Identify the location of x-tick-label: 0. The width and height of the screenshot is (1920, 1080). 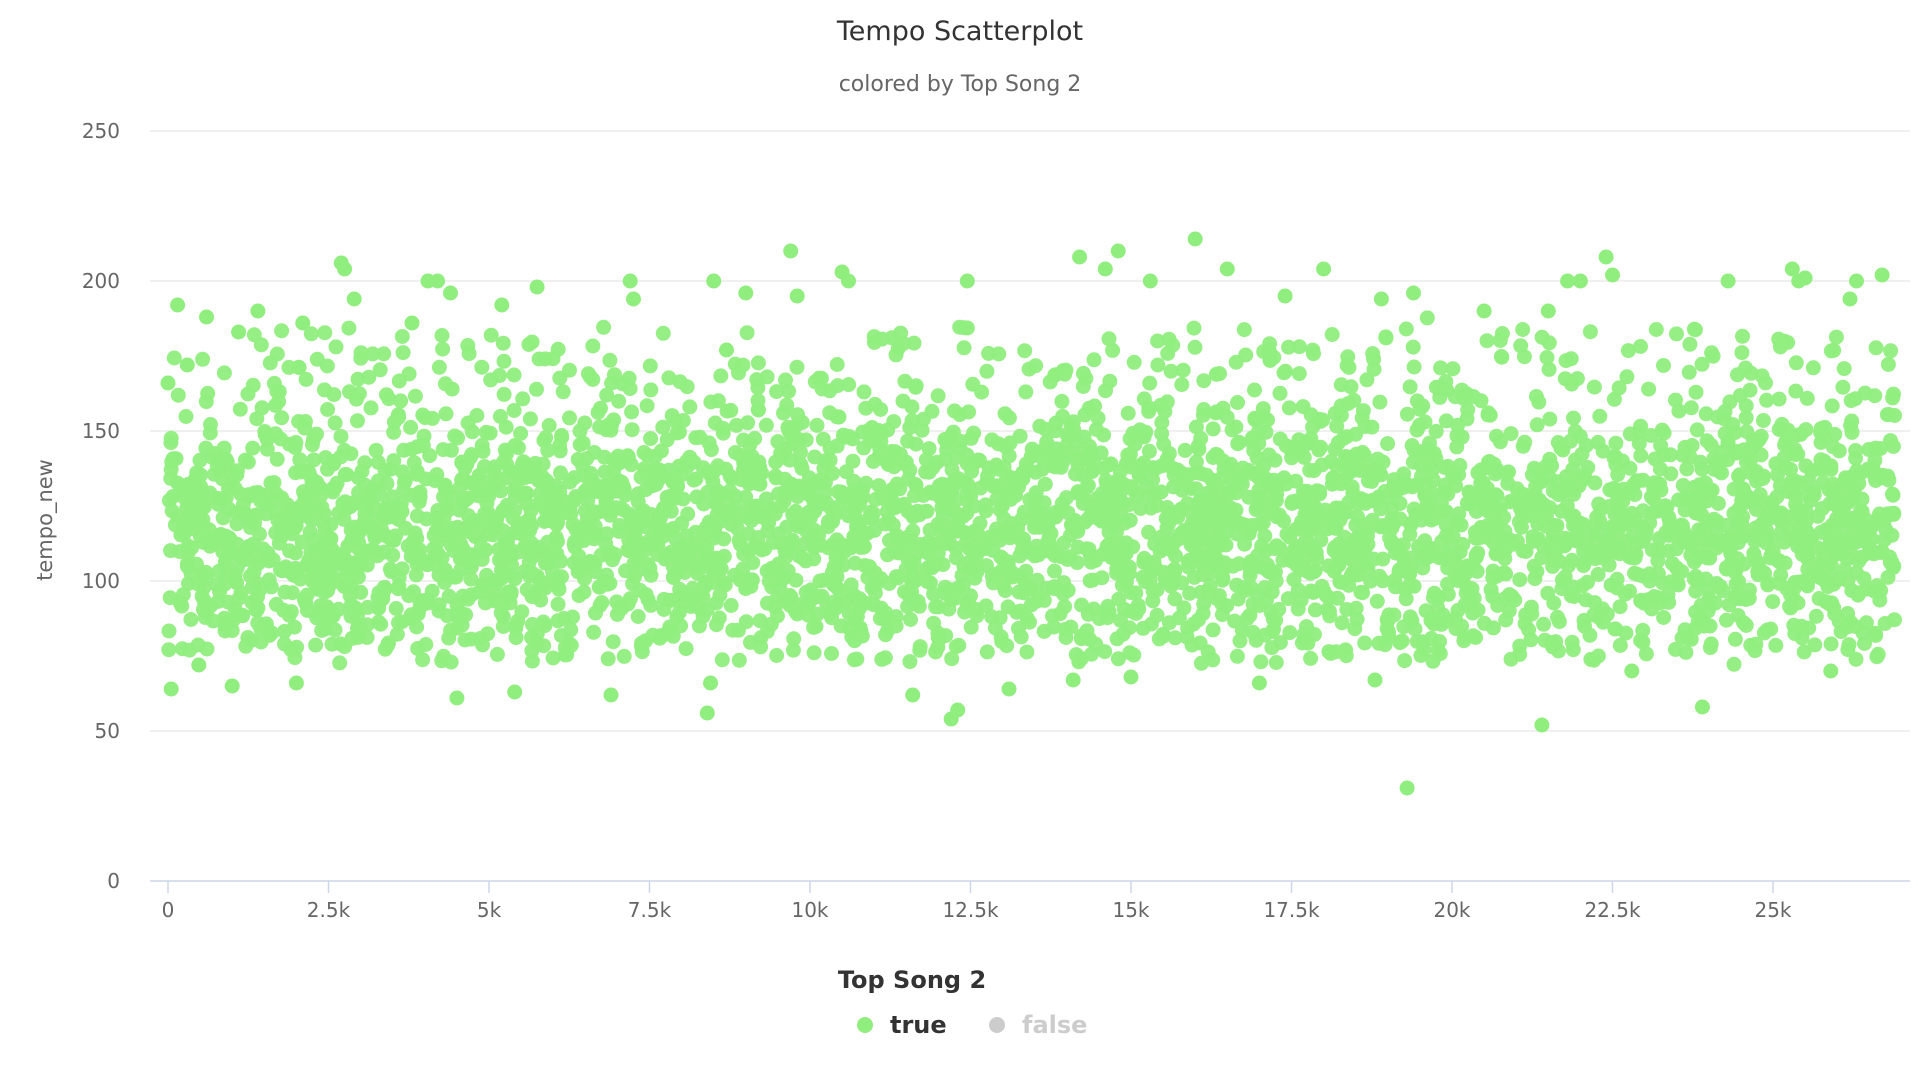
(168, 910).